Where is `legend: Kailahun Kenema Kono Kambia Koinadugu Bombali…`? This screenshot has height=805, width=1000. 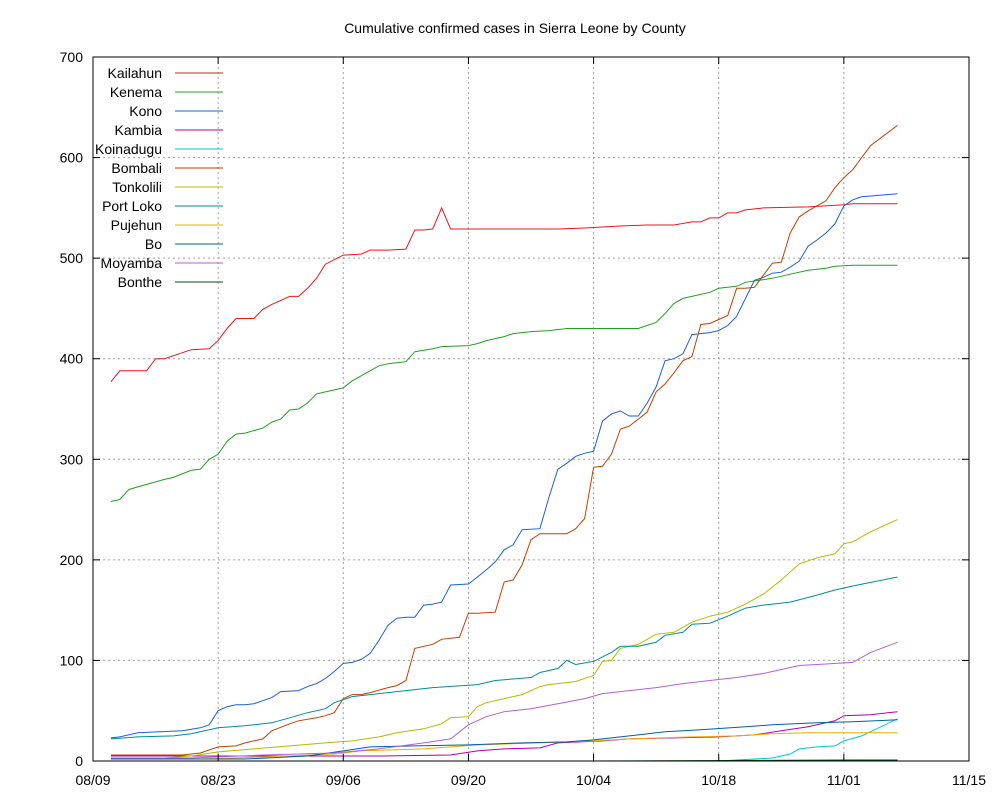 legend: Kailahun Kenema Kono Kambia Koinadugu Bombali… is located at coordinates (159, 177).